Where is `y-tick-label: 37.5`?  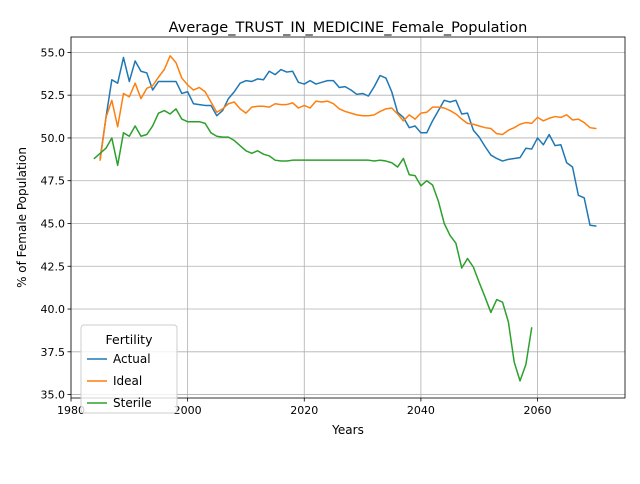 y-tick-label: 37.5 is located at coordinates (53, 352).